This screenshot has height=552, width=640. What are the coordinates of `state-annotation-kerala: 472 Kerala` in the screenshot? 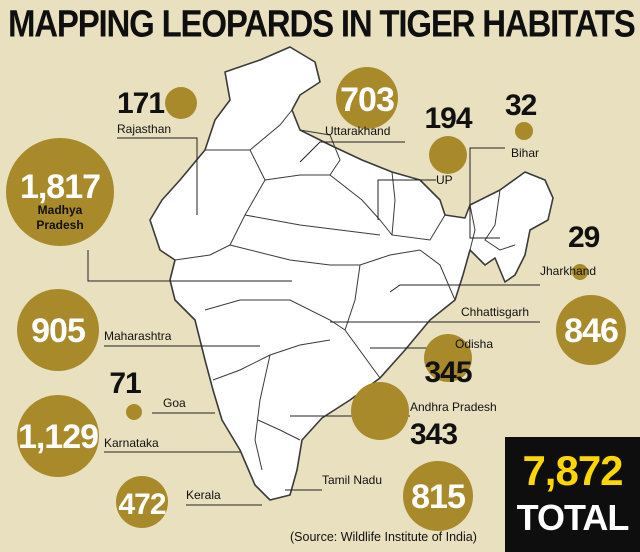 It's located at (189, 502).